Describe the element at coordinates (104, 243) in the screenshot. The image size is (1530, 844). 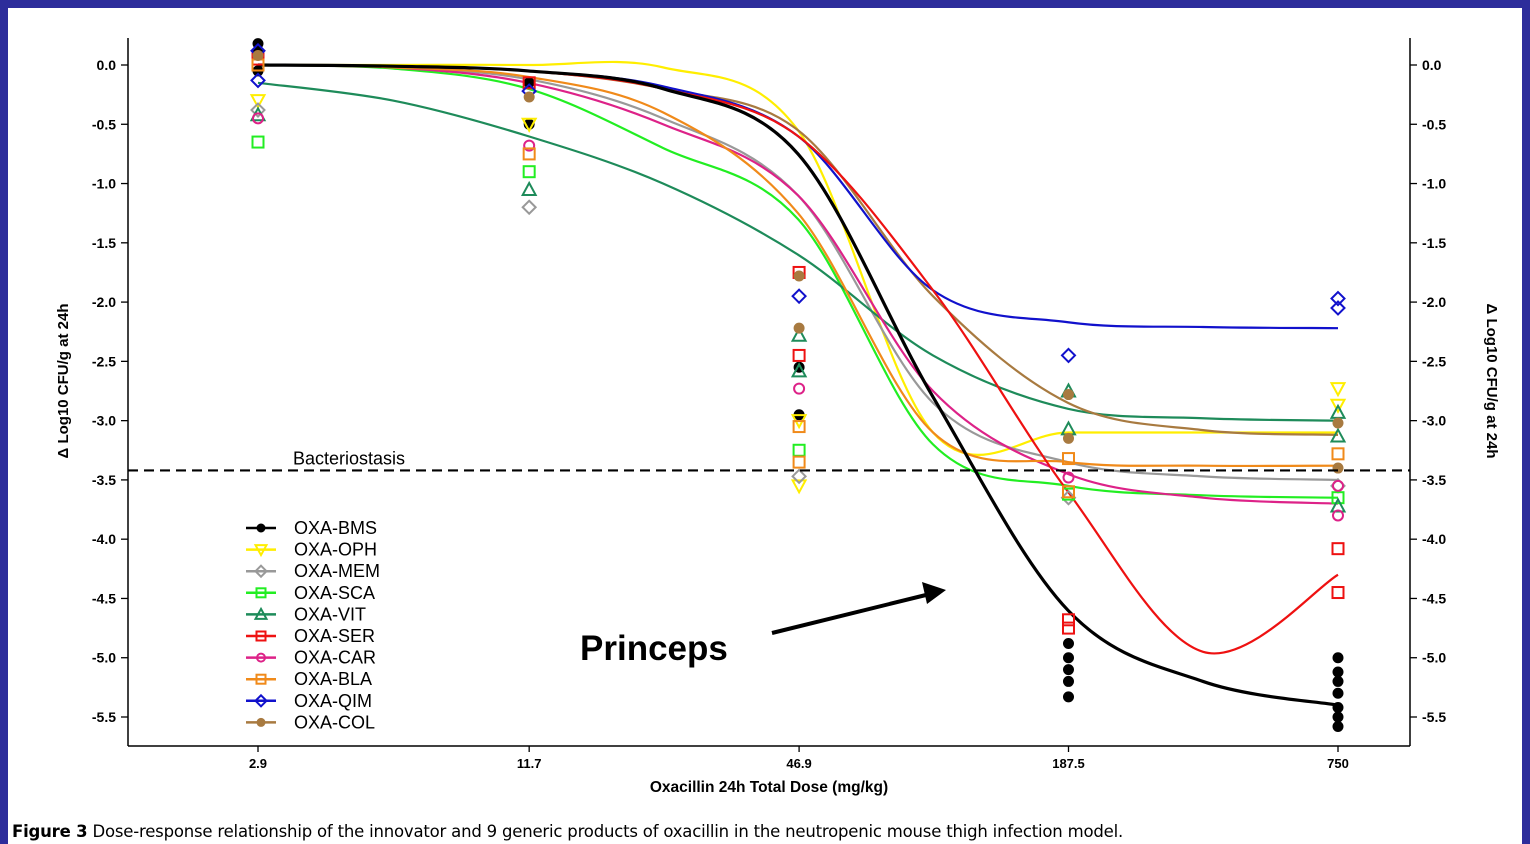
I see `y-tick-label-left: -1.5` at that location.